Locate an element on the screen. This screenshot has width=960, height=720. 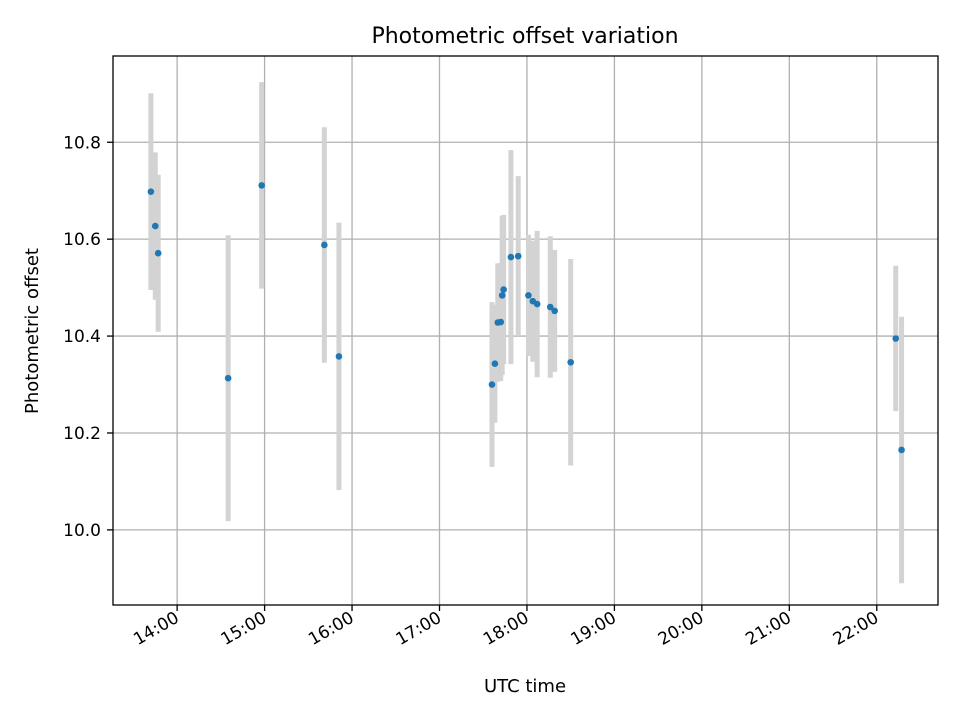
y-axis-label: Photometric offset is located at coordinates (32, 331).